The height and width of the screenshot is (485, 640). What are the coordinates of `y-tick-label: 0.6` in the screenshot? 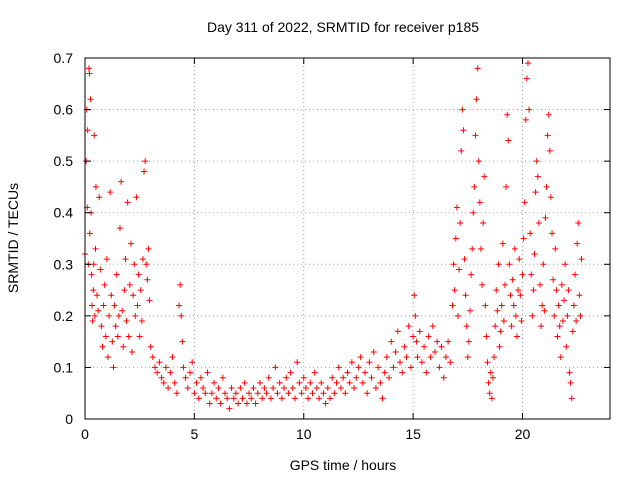 It's located at (64, 110).